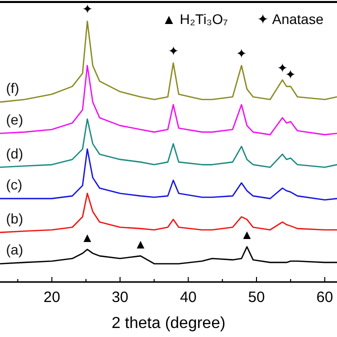  Describe the element at coordinates (169, 323) in the screenshot. I see `x-axis-title: 2 theta (degree)` at that location.